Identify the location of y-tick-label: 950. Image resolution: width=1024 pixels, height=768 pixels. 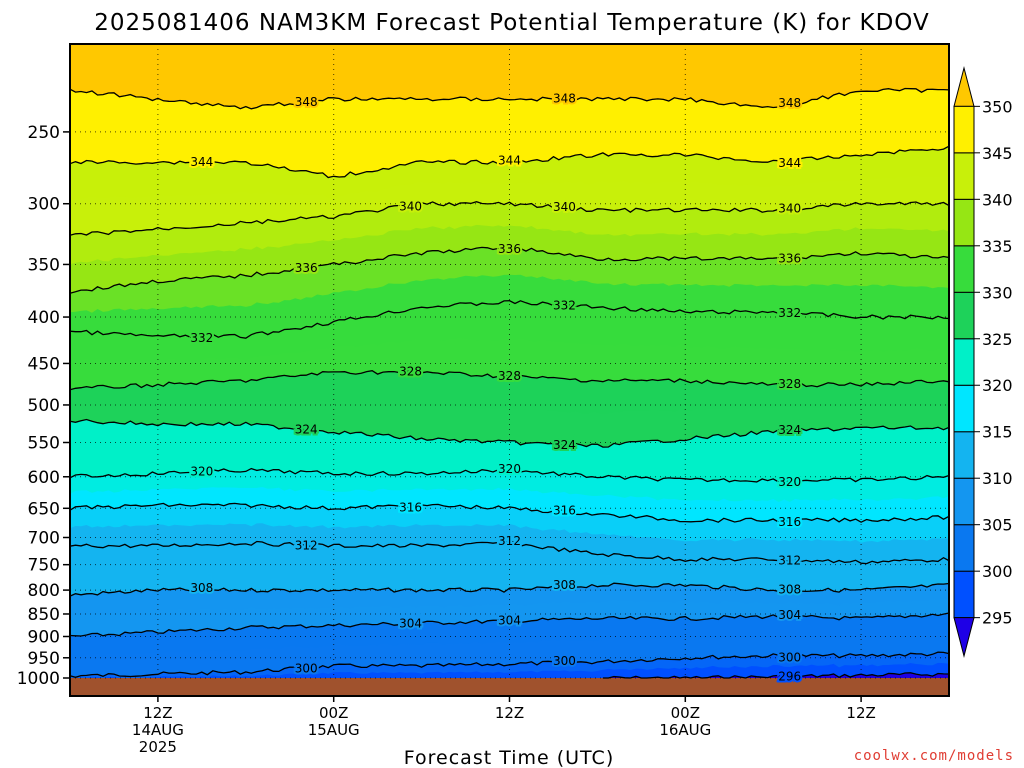
(44, 659).